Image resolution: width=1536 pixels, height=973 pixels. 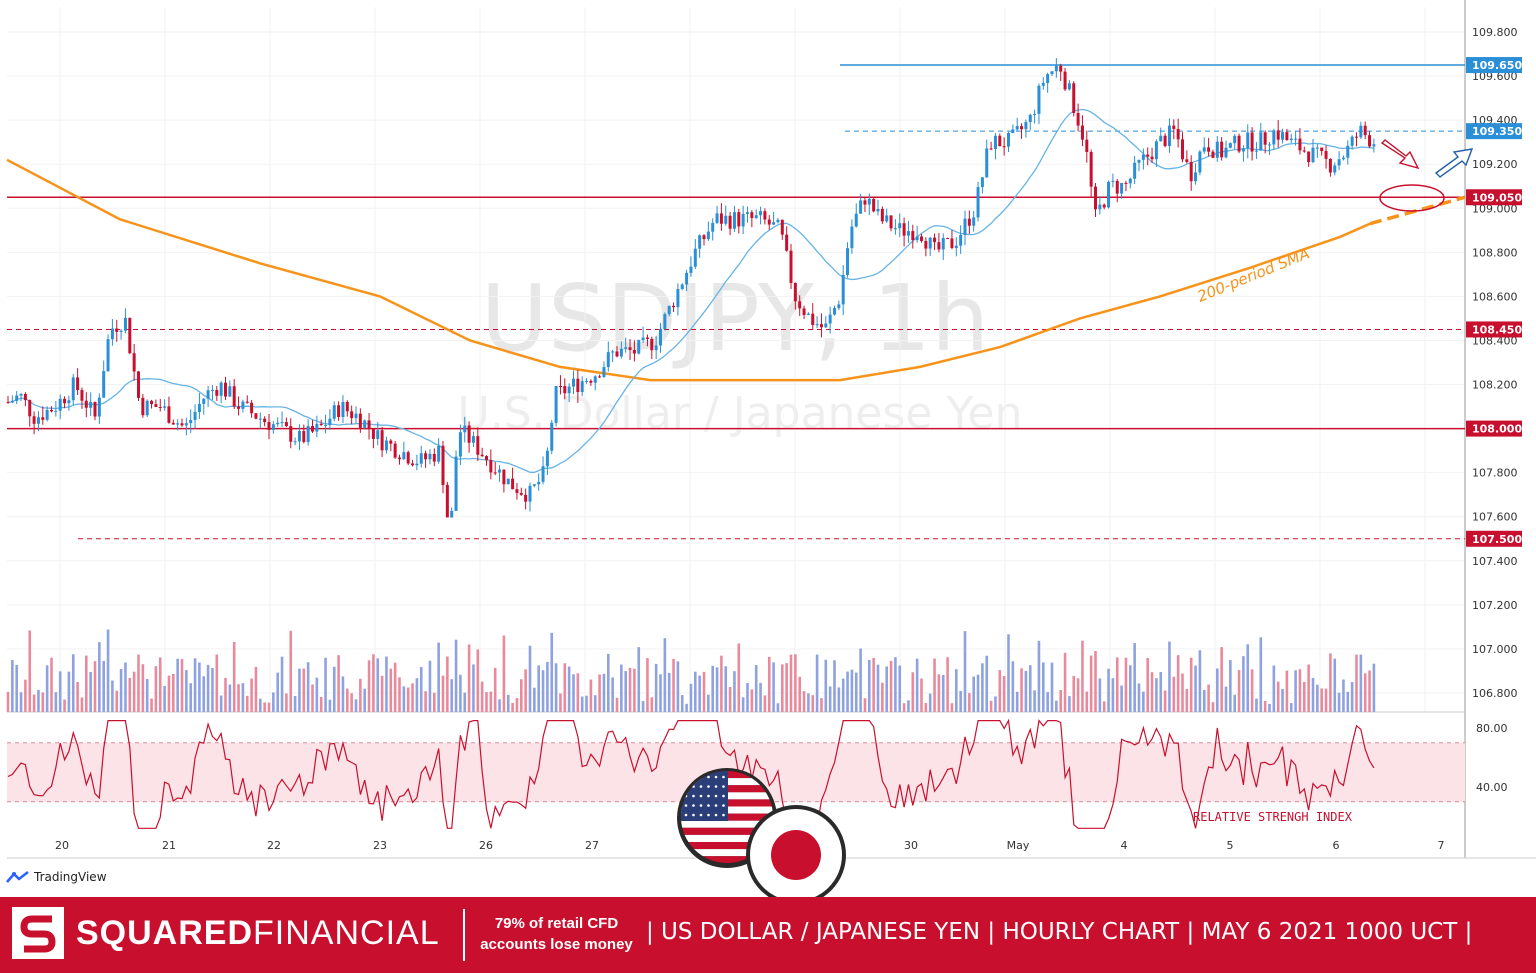 What do you see at coordinates (911, 845) in the screenshot?
I see `date-tick-label: 30` at bounding box center [911, 845].